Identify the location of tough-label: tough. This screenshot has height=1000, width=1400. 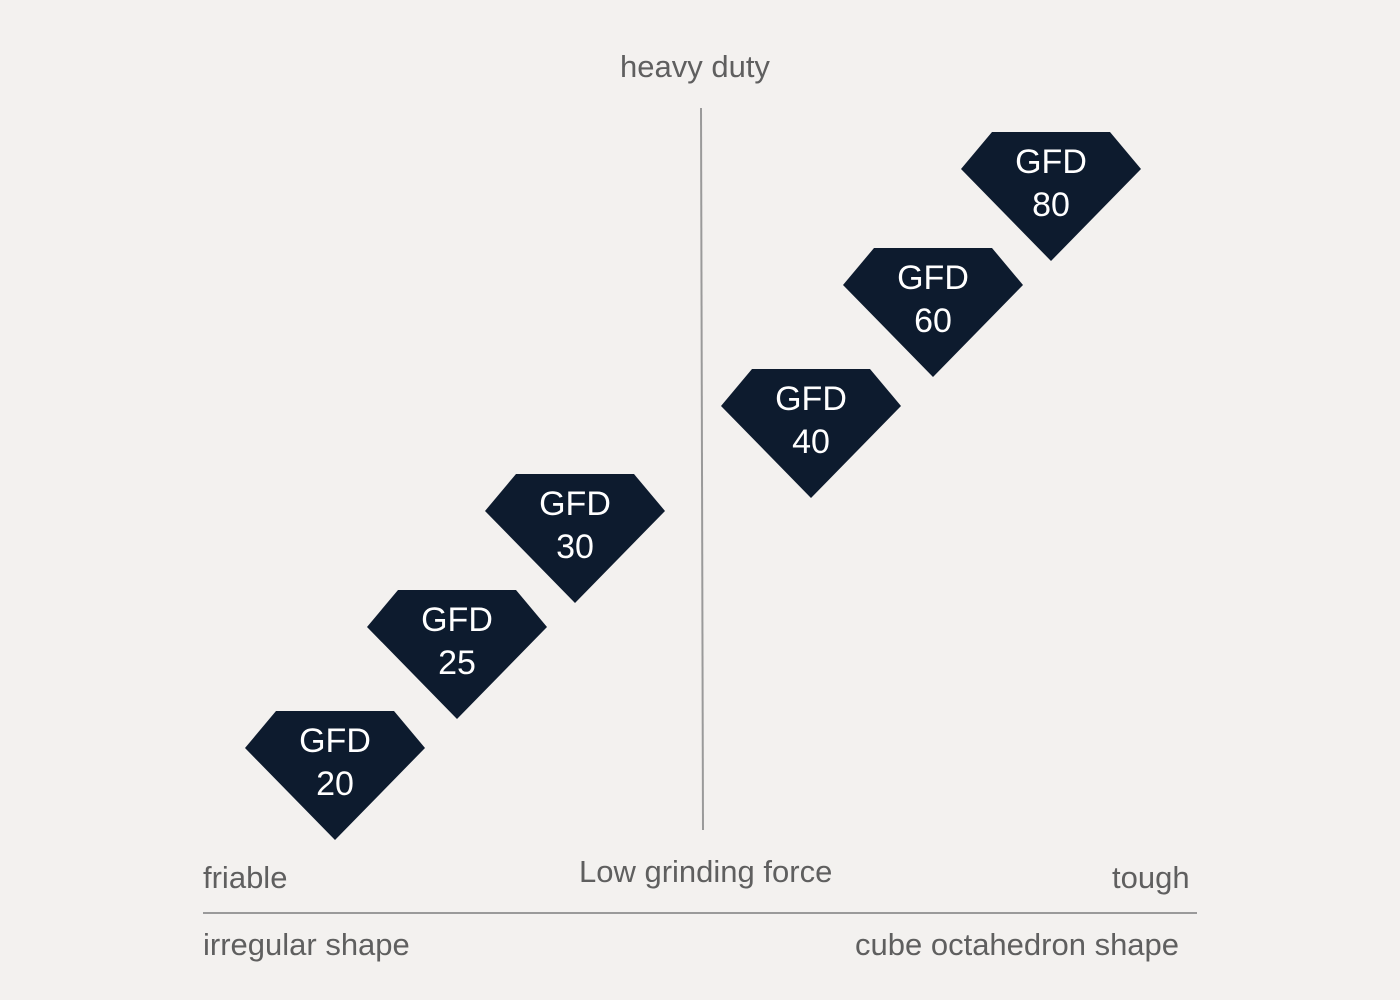
(1151, 877).